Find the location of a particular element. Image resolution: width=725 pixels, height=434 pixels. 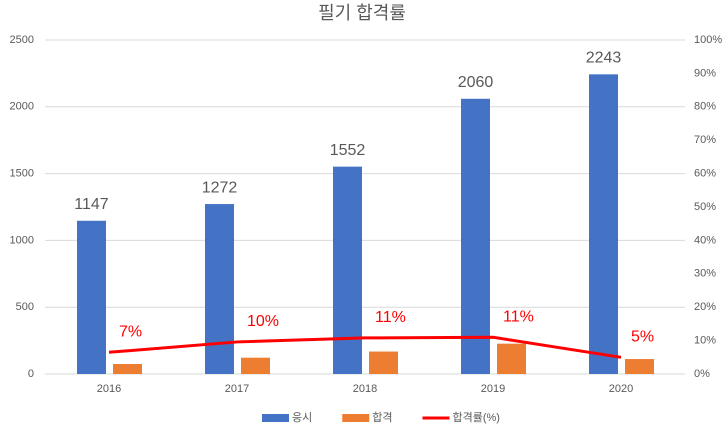

legend-label: 응시 is located at coordinates (302, 417).